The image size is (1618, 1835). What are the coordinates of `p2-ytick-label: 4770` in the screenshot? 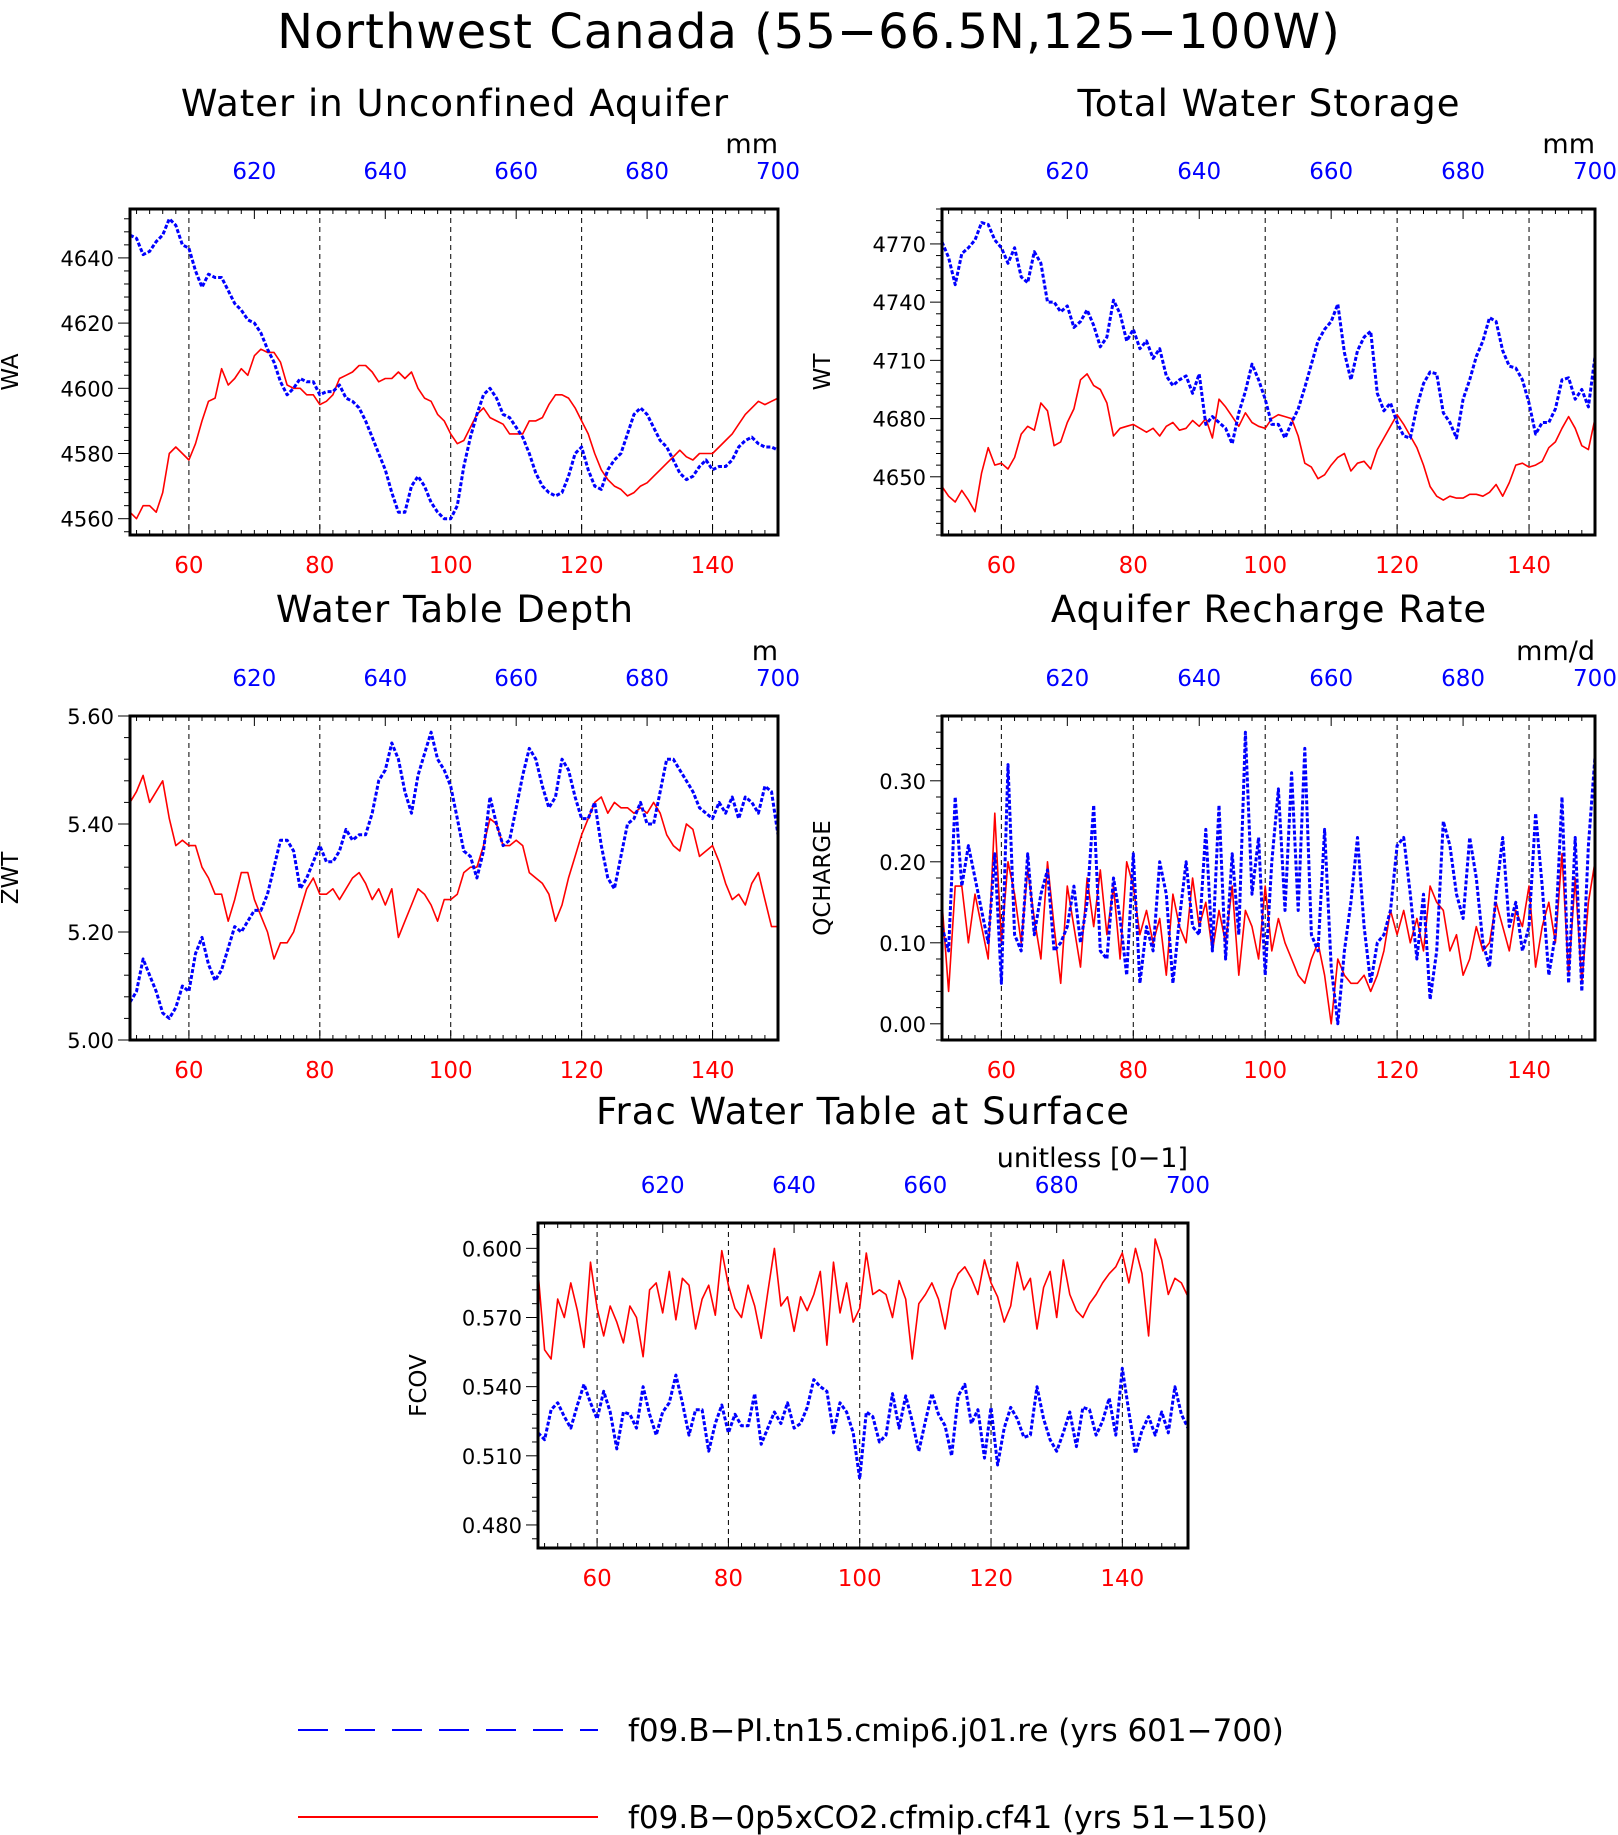 It's located at (899, 245).